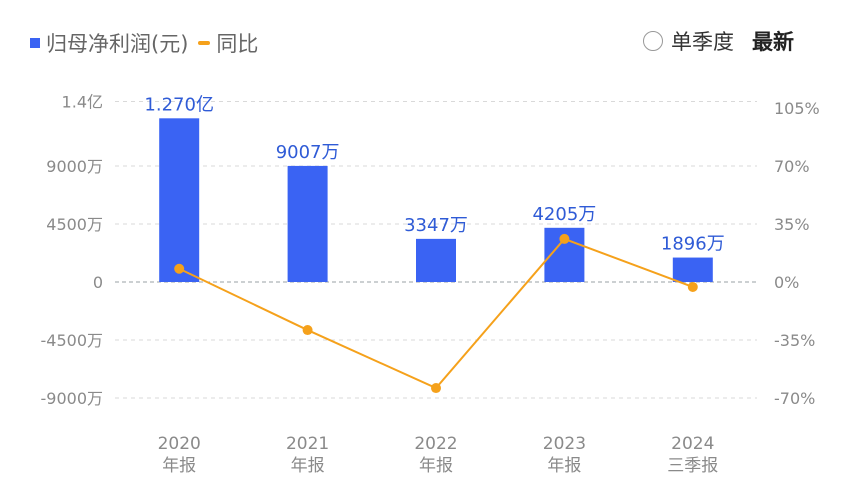  What do you see at coordinates (786, 282) in the screenshot?
I see `right-axis-tick: 0%` at bounding box center [786, 282].